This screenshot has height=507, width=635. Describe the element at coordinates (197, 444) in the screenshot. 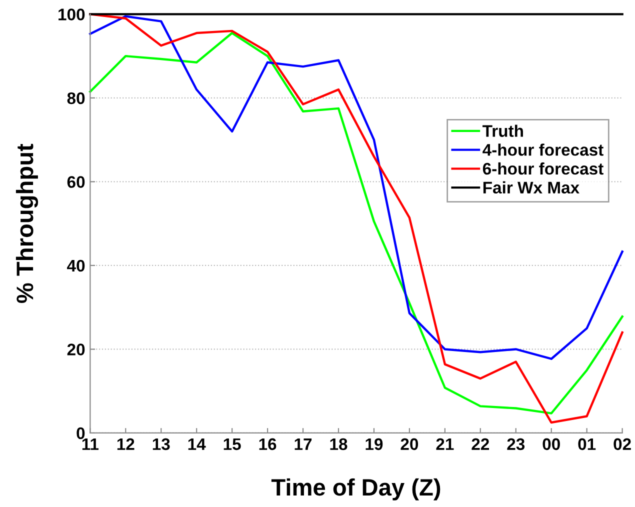

I see `x-tick-label: 14` at that location.